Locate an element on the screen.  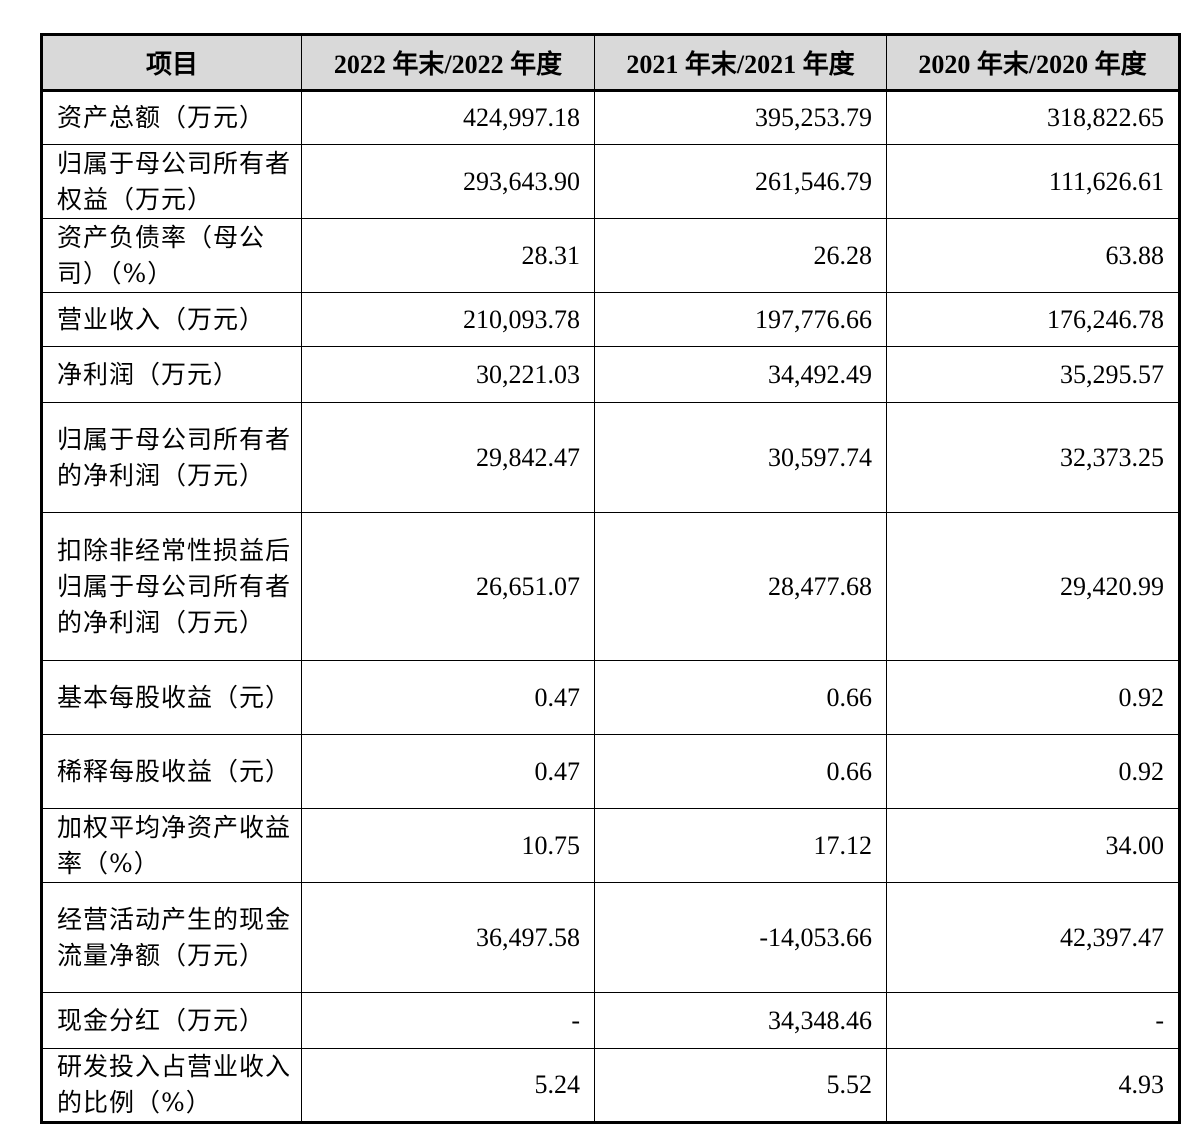
cell-value: 32,373.25 is located at coordinates (1033, 457).